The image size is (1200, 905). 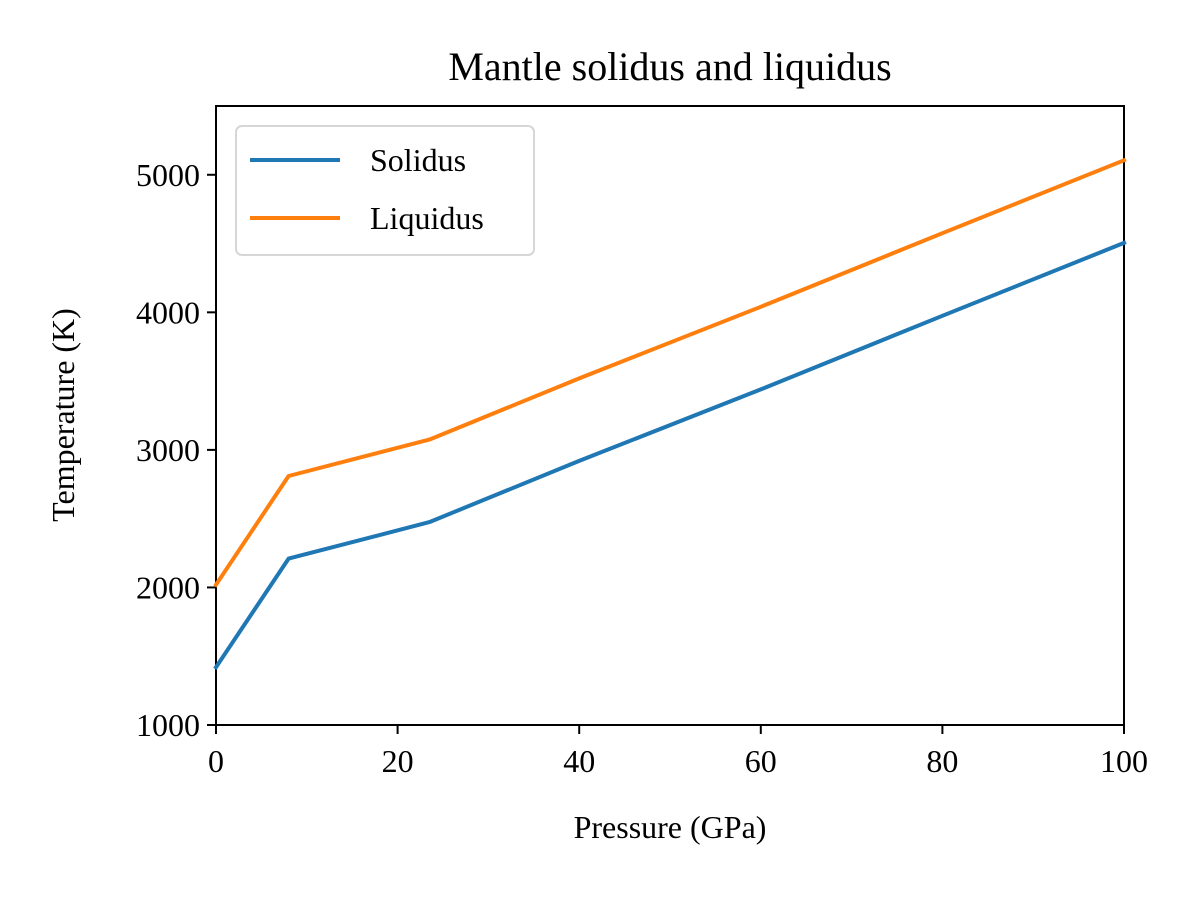 I want to click on y-axis-label: Temperature (K), so click(x=63, y=415).